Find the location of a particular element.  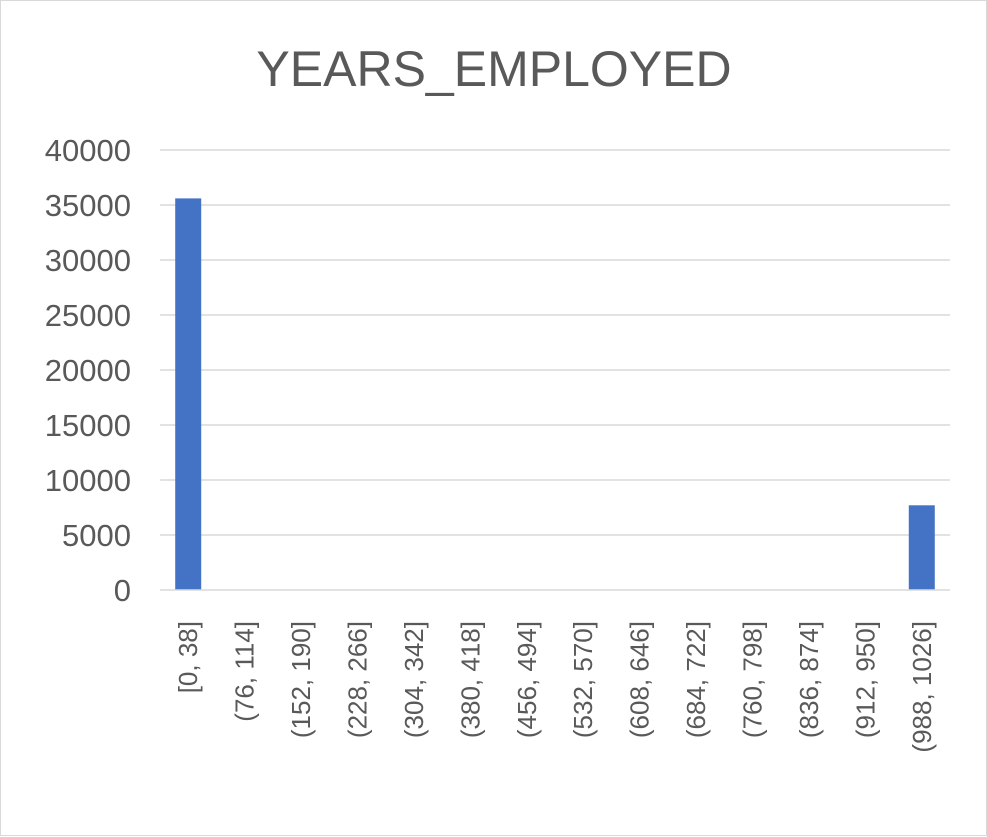

y-tick-label: 15000 is located at coordinates (88, 425).